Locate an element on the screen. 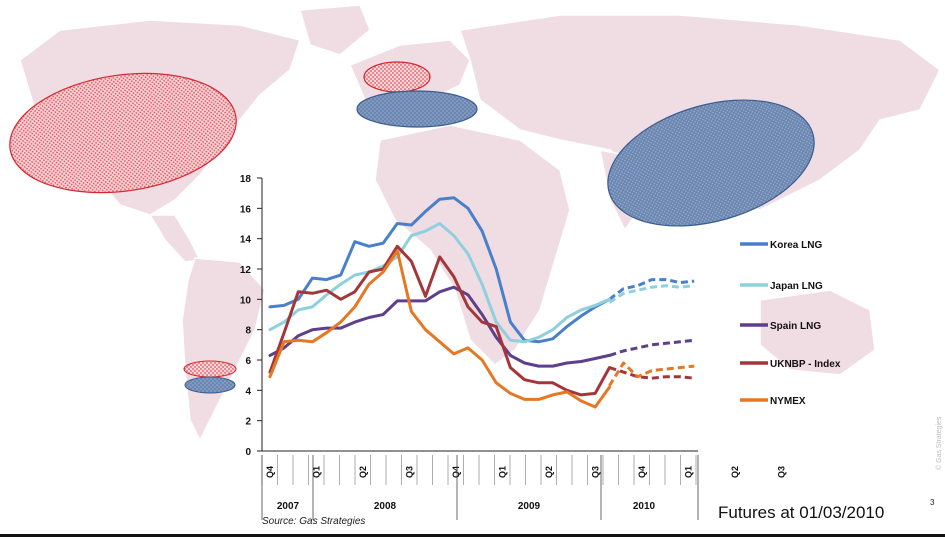 Image resolution: width=945 pixels, height=539 pixels. south-america-market-ellipse-red is located at coordinates (210, 369).